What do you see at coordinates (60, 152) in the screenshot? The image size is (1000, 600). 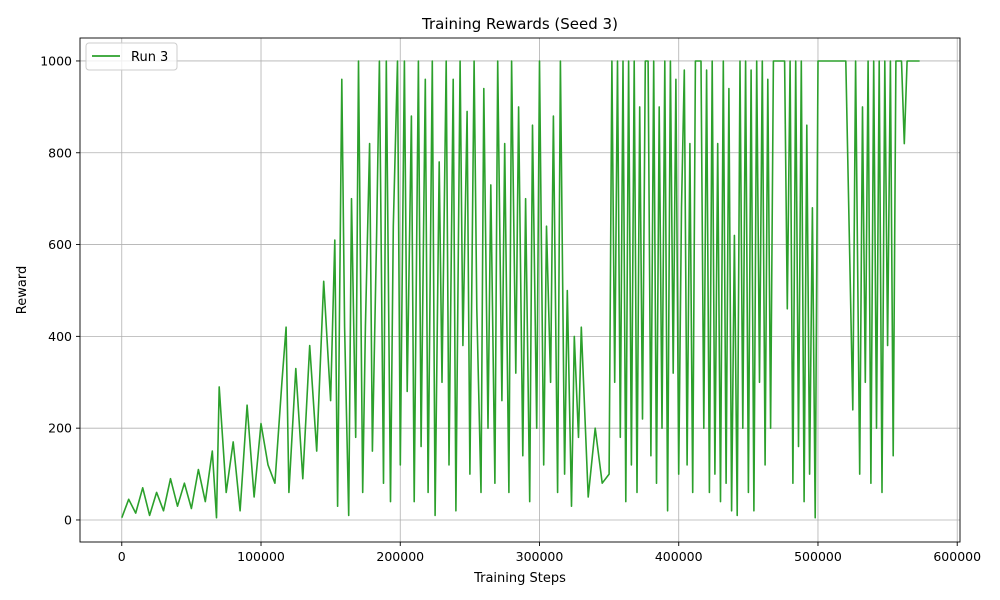 I see `y-tick-label: 800` at bounding box center [60, 152].